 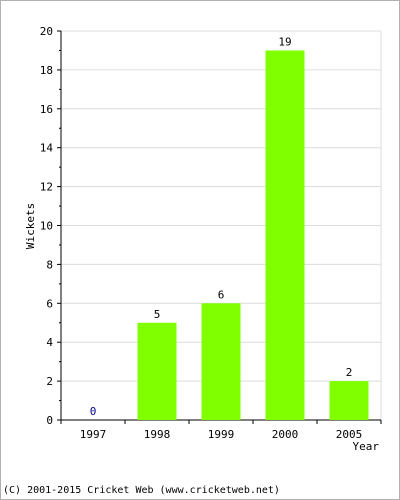 I want to click on x-tick-label: 1999, so click(x=221, y=434).